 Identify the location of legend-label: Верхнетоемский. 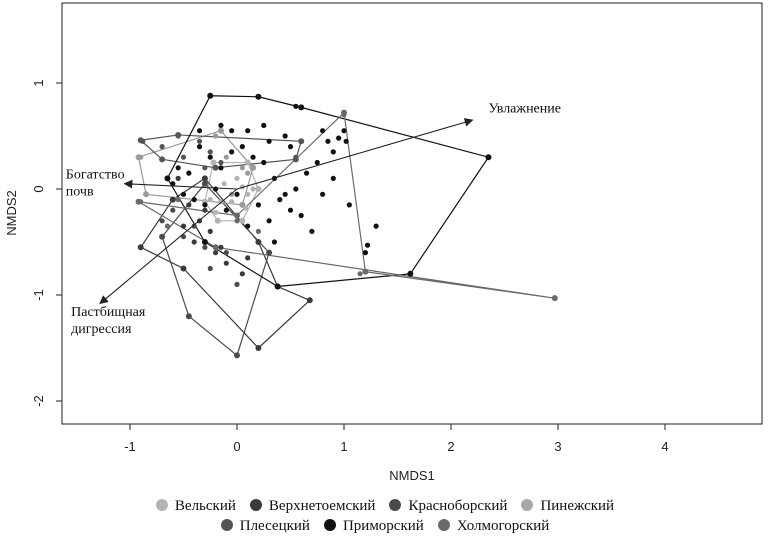
(322, 506).